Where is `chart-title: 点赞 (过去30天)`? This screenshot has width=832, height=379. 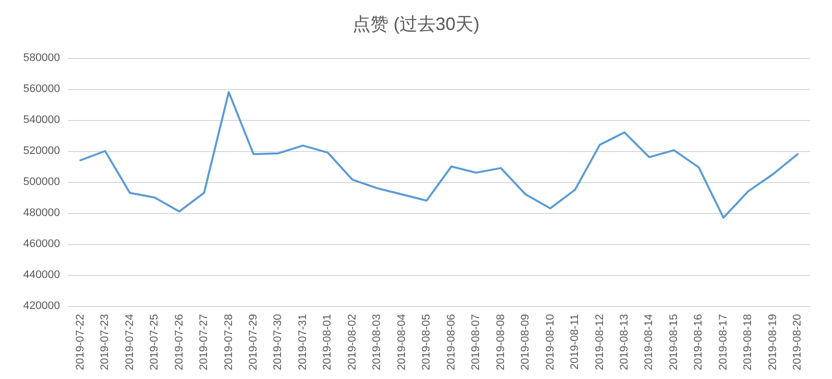 chart-title: 点赞 (过去30天) is located at coordinates (416, 24).